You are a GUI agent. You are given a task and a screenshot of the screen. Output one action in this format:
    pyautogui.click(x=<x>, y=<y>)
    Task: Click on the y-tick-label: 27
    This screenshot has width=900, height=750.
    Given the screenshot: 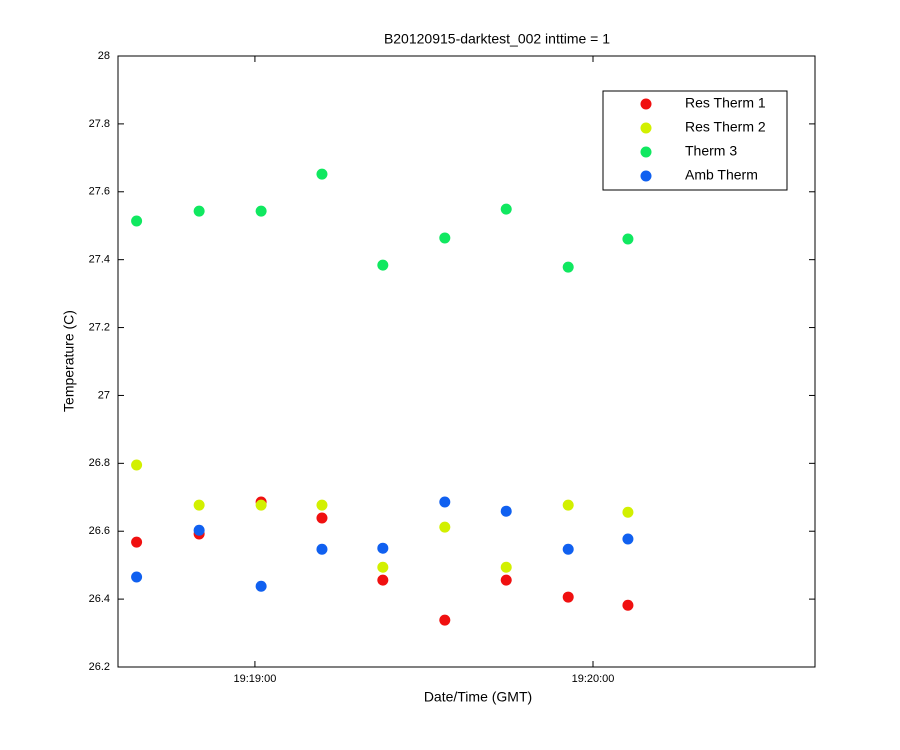 What is the action you would take?
    pyautogui.click(x=104, y=395)
    